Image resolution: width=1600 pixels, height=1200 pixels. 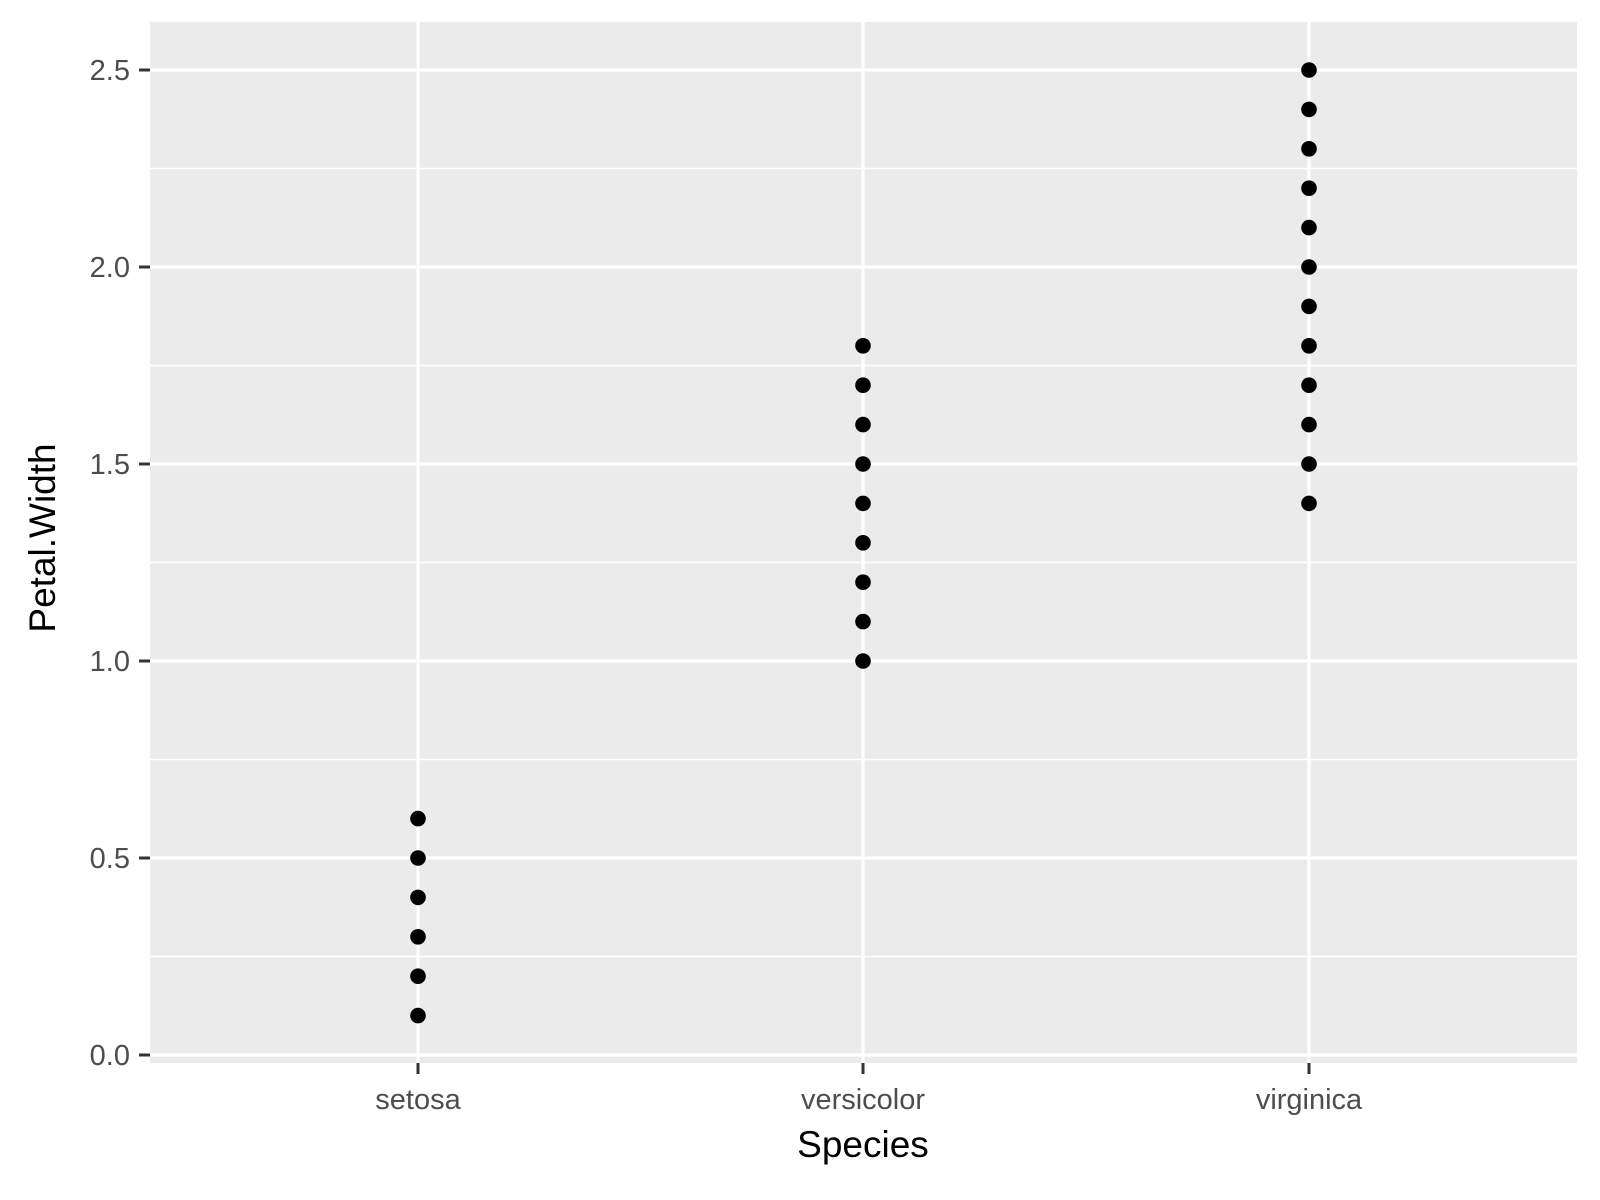 I want to click on x-axis-title: Species, so click(x=863, y=1144).